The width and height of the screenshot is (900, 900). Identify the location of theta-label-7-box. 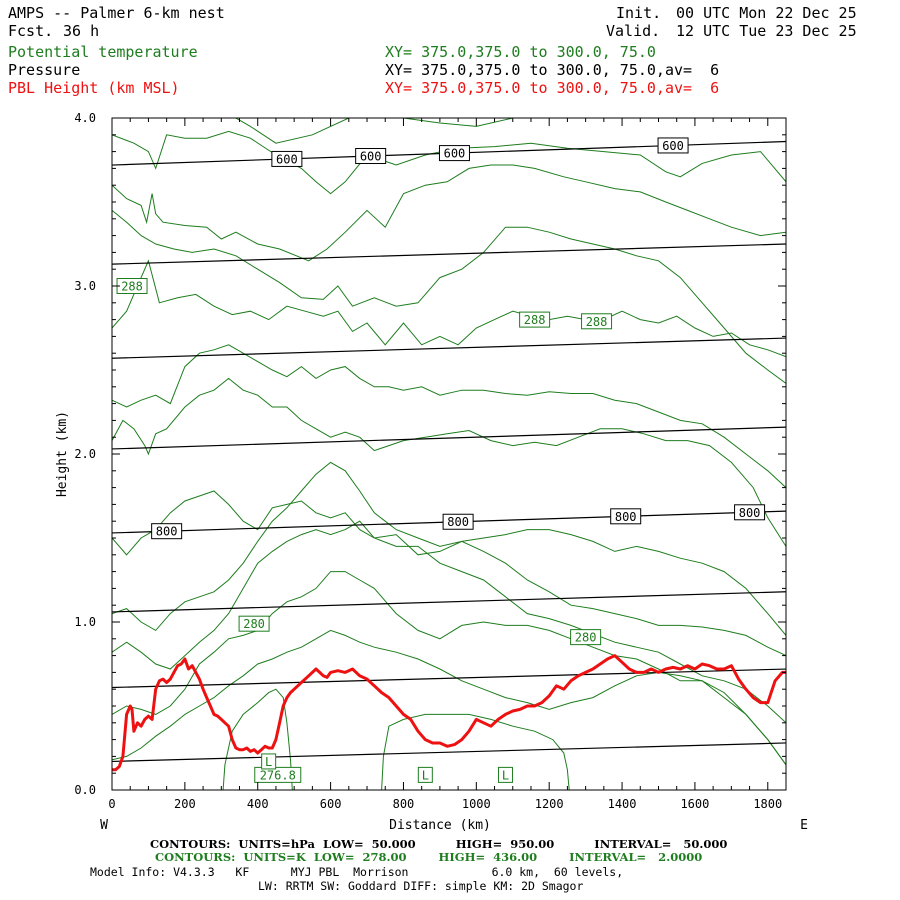
(425, 774).